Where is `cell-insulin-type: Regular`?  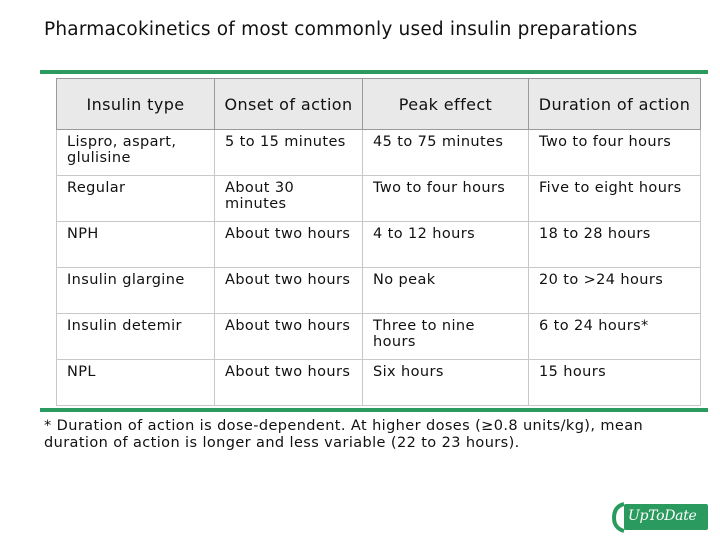
cell-insulin-type: Regular is located at coordinates (135, 198).